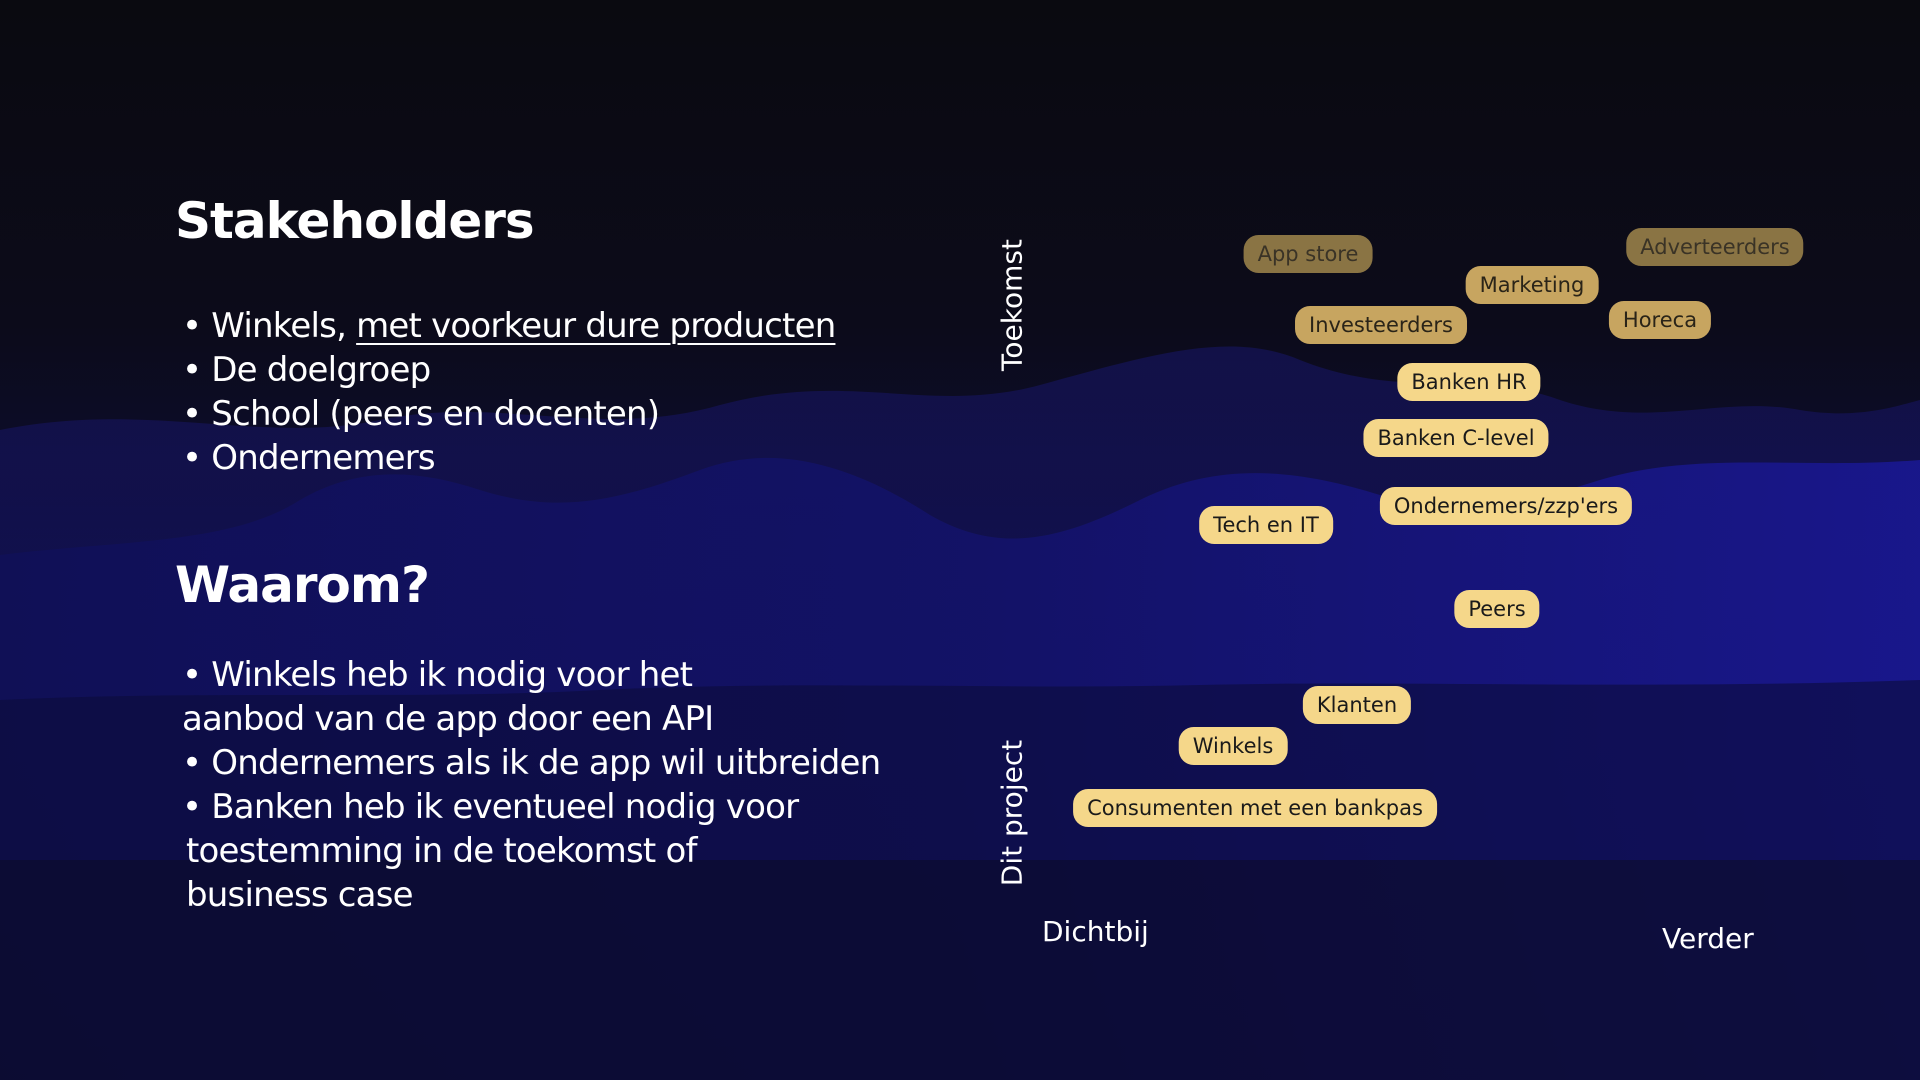 The height and width of the screenshot is (1080, 1920). What do you see at coordinates (355, 221) in the screenshot?
I see `stakeholders-title: Stakeholders` at bounding box center [355, 221].